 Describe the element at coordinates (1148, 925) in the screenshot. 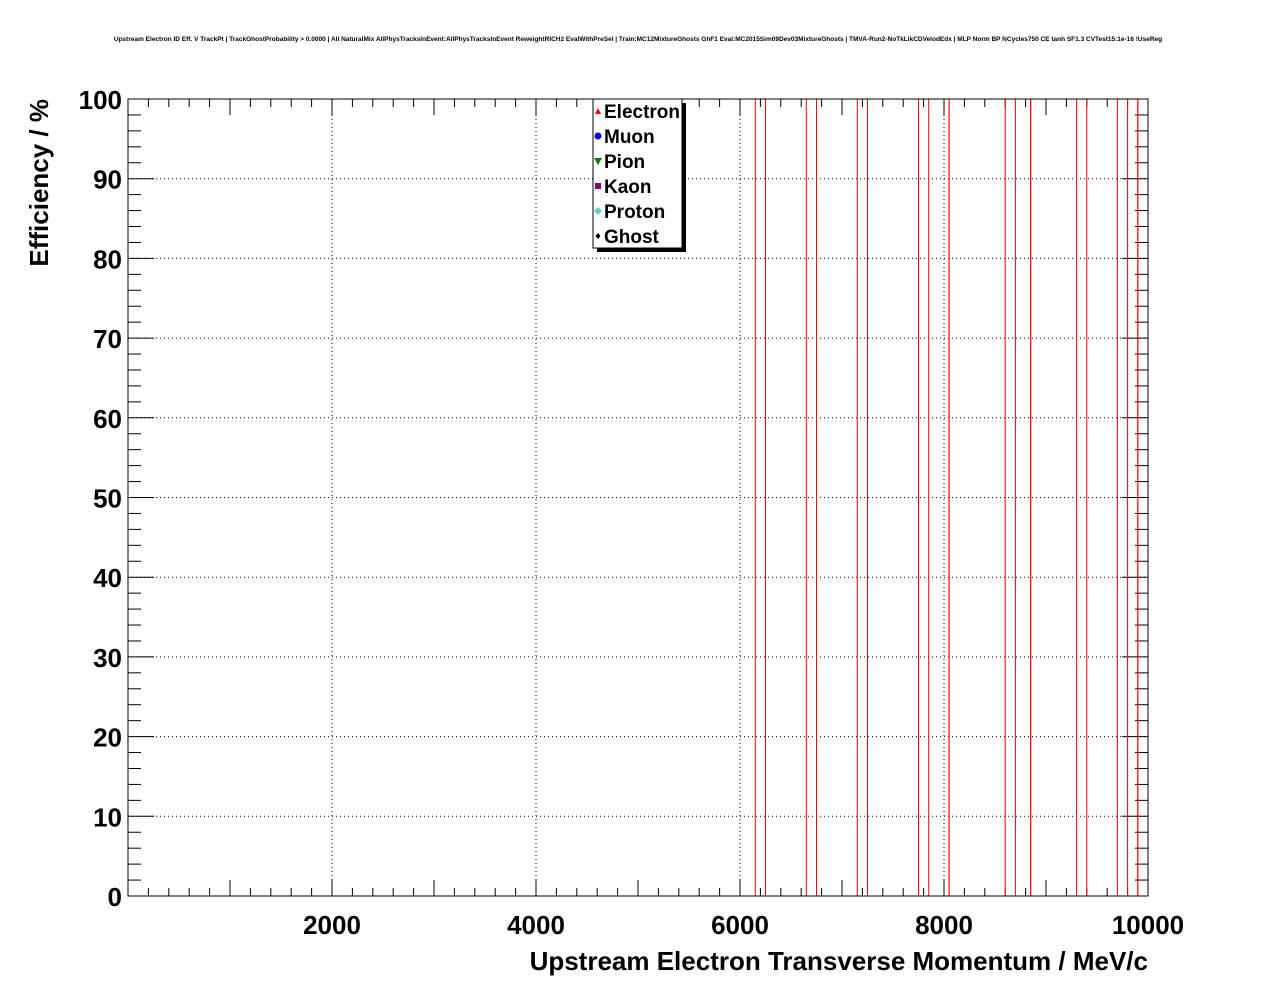

I see `x-tick-label: 10000` at that location.